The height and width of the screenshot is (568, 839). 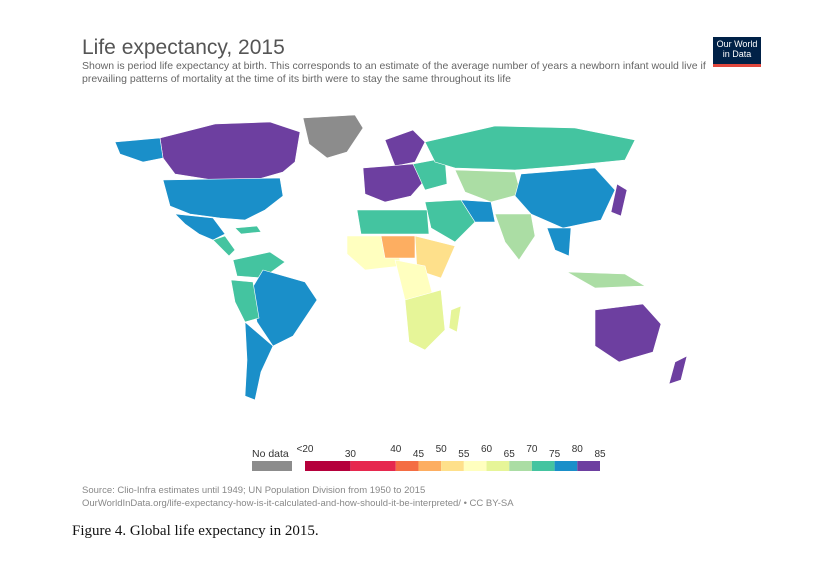 I want to click on legend-no-data-swatch, so click(x=272, y=466).